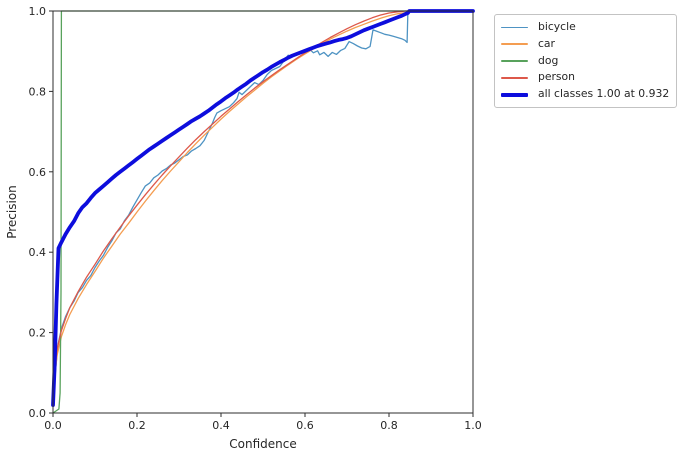 The image size is (699, 455). Describe the element at coordinates (221, 425) in the screenshot. I see `x-tick-label: 0.4` at that location.